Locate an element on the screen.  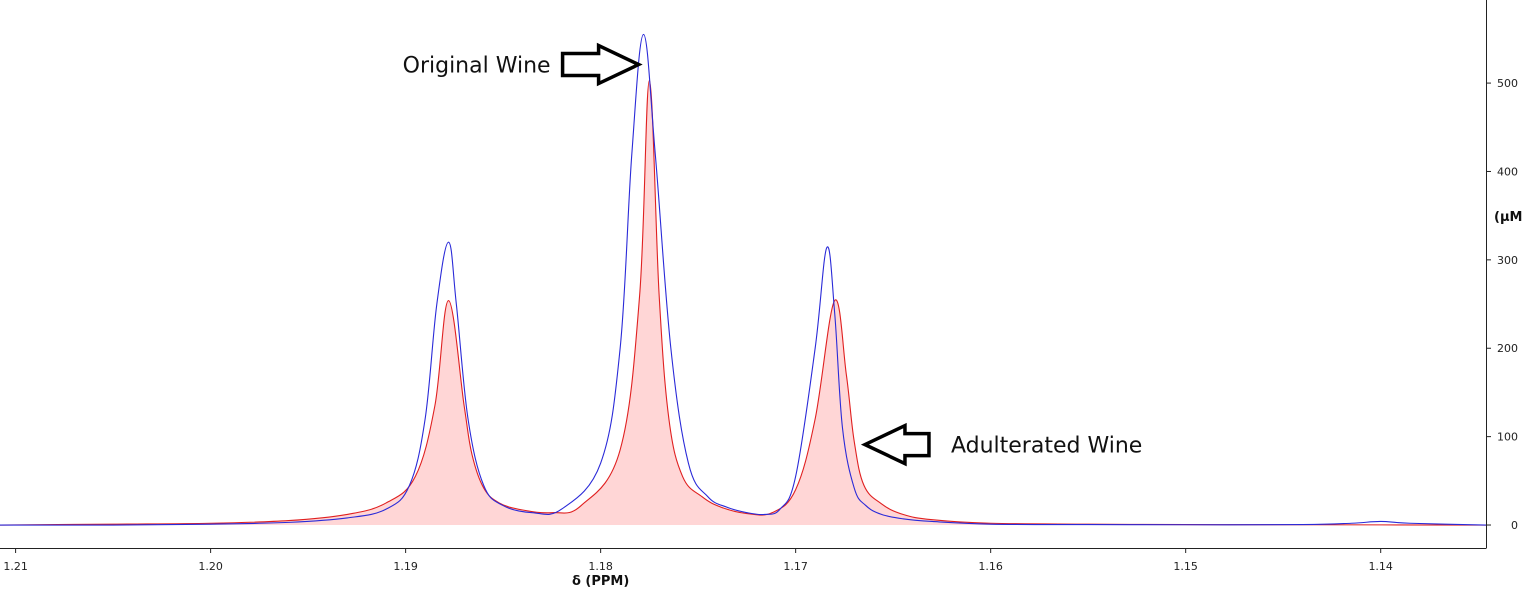
arrow-right-icon is located at coordinates (601, 64).